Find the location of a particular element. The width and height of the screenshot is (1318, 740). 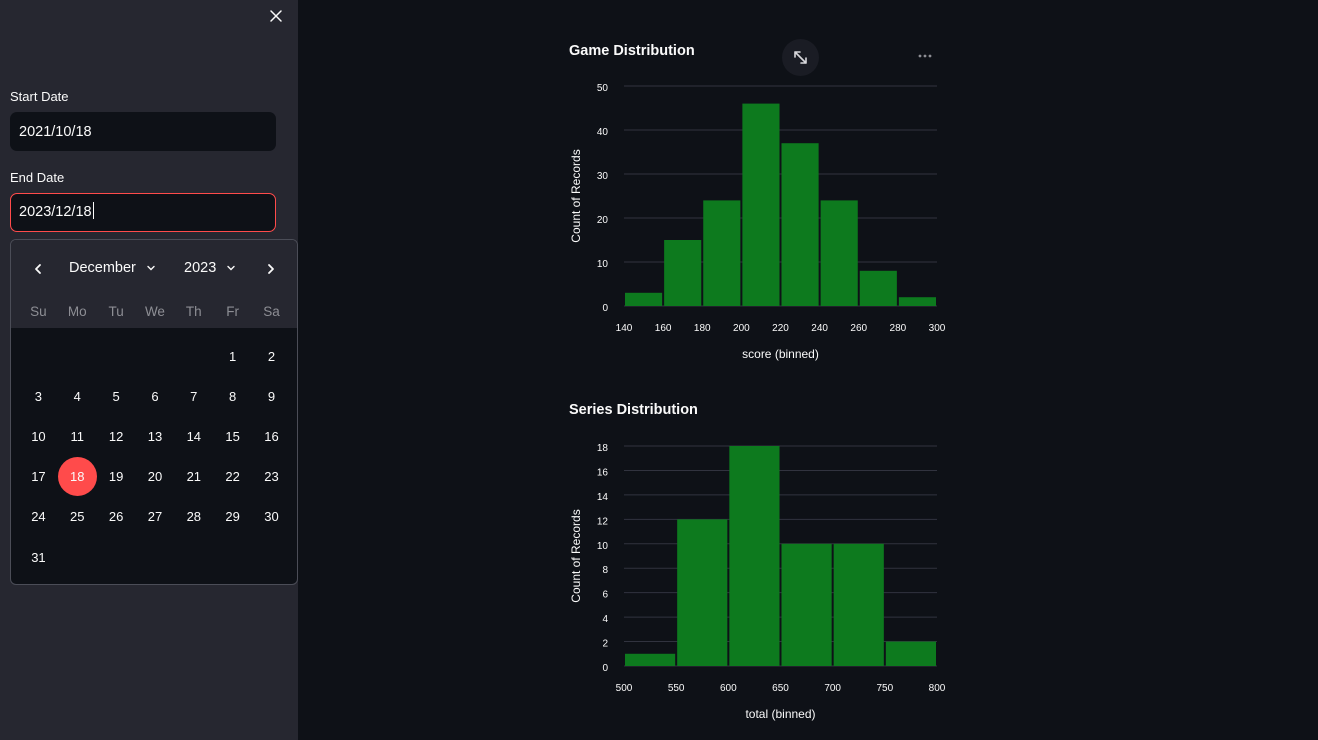

weekday-header: Su Mo Tu We Th Fr Sa is located at coordinates (155, 311).